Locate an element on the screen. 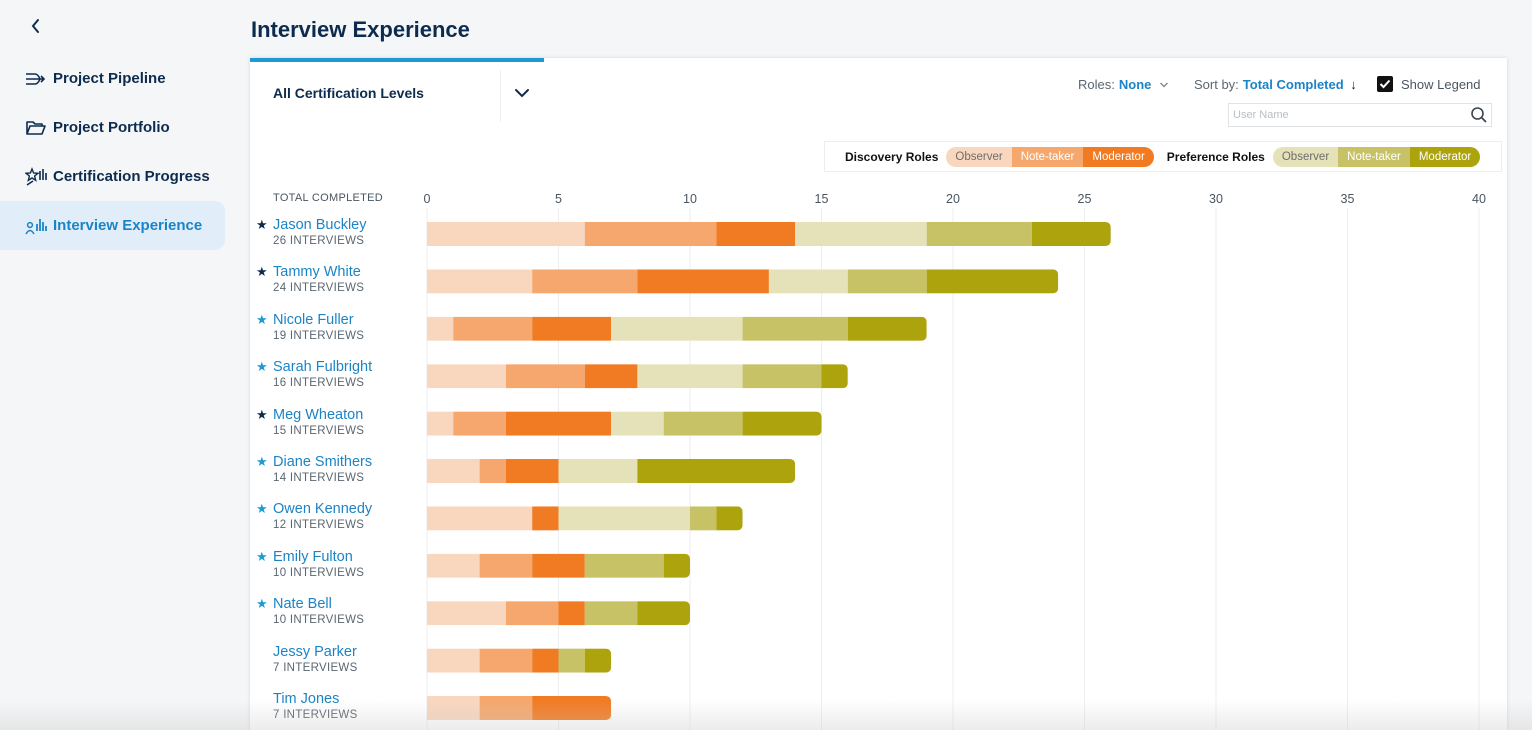  row-label: ★ Sarah Fulbright 16 INTERVIEWS is located at coordinates (341, 373).